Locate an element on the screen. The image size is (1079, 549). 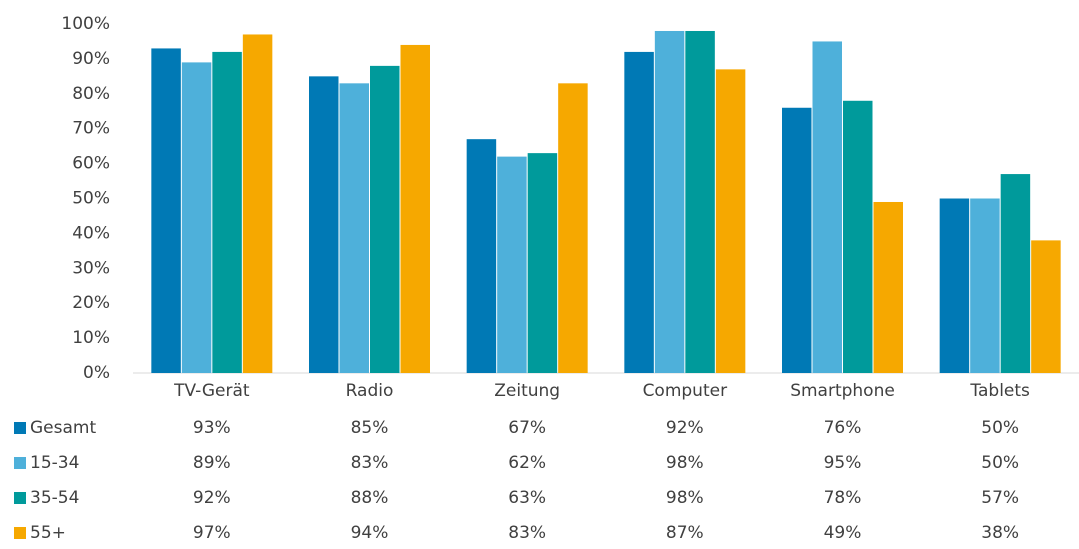
legend-label: 55+ is located at coordinates (48, 533).